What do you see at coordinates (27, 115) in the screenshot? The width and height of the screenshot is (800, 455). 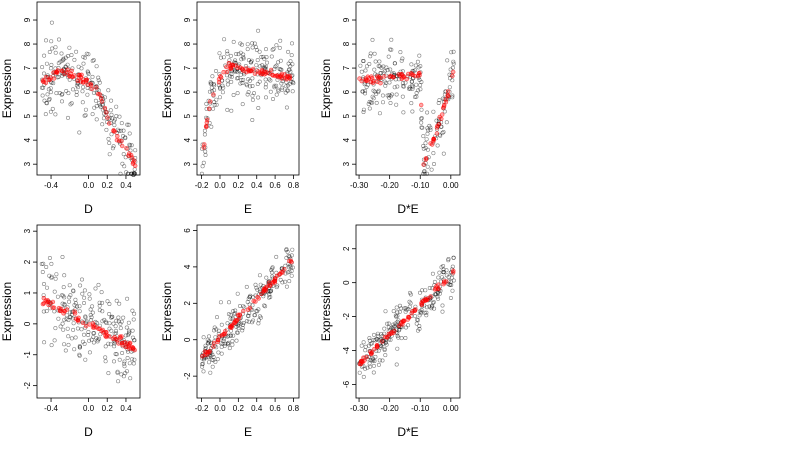 I see `y-tick-label: 5` at bounding box center [27, 115].